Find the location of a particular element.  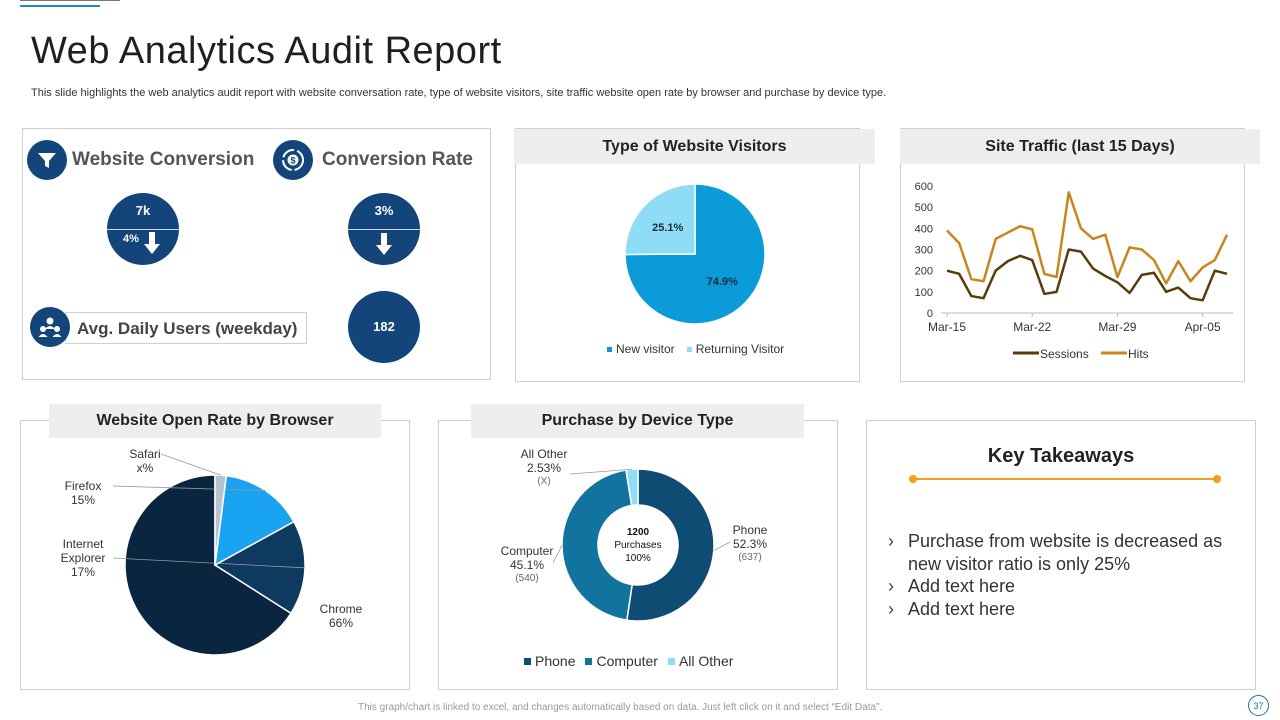

legend-label: New visitor is located at coordinates (645, 349).